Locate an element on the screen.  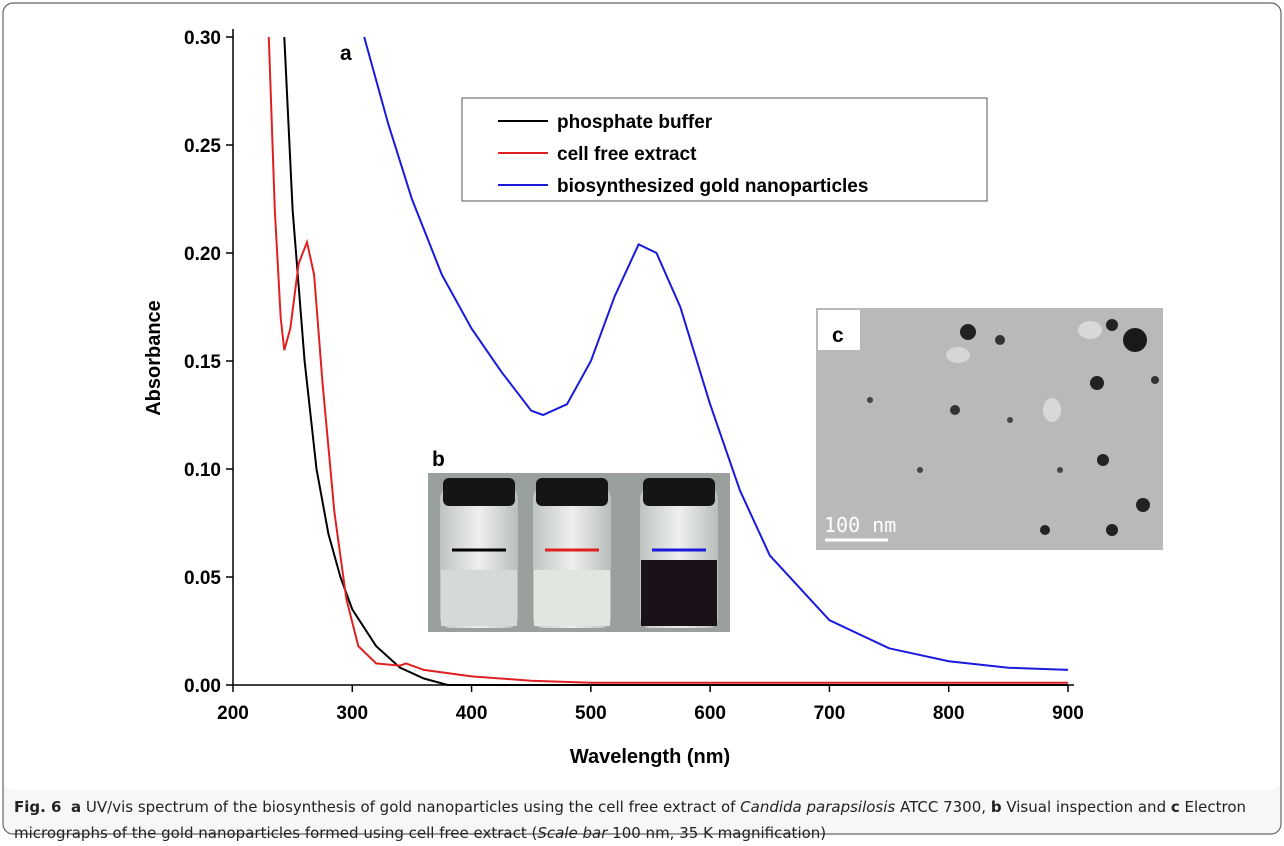
legend-box is located at coordinates (724, 149).